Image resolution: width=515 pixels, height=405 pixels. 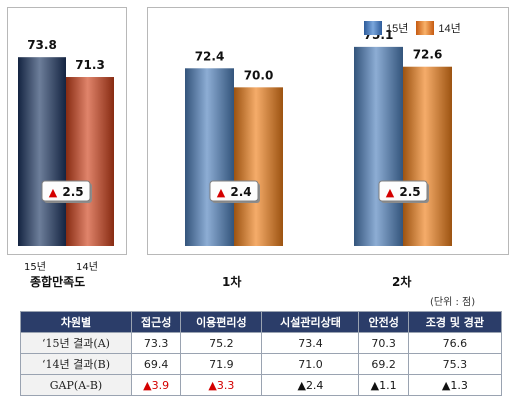 What do you see at coordinates (397, 29) in the screenshot?
I see `legend-label-15: 15년` at bounding box center [397, 29].